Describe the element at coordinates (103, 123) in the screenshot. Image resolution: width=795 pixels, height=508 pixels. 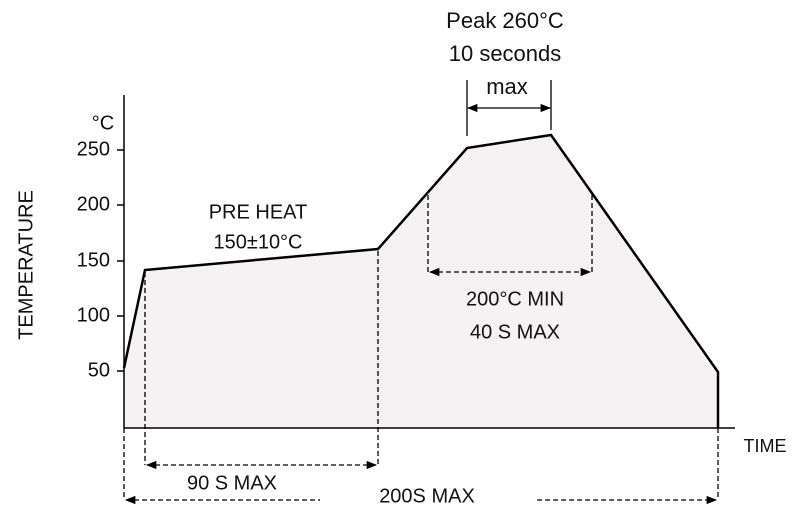
I see `y-unit: °C` at that location.